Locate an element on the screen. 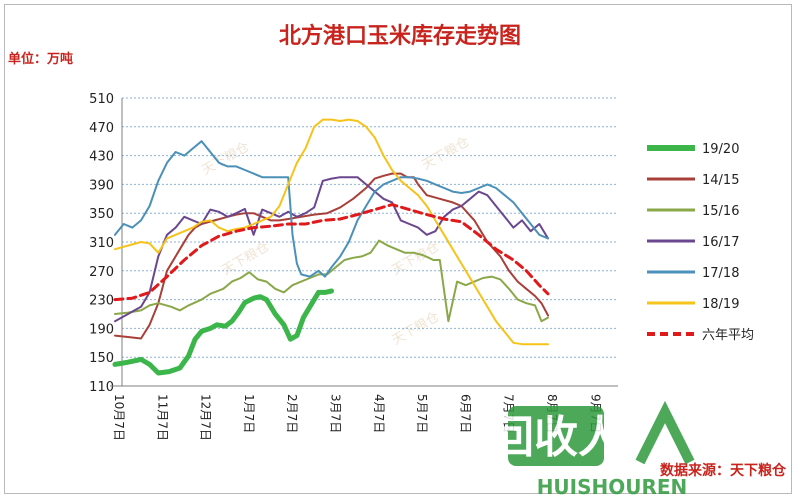  y-tick-label: 150 is located at coordinates (101, 358).